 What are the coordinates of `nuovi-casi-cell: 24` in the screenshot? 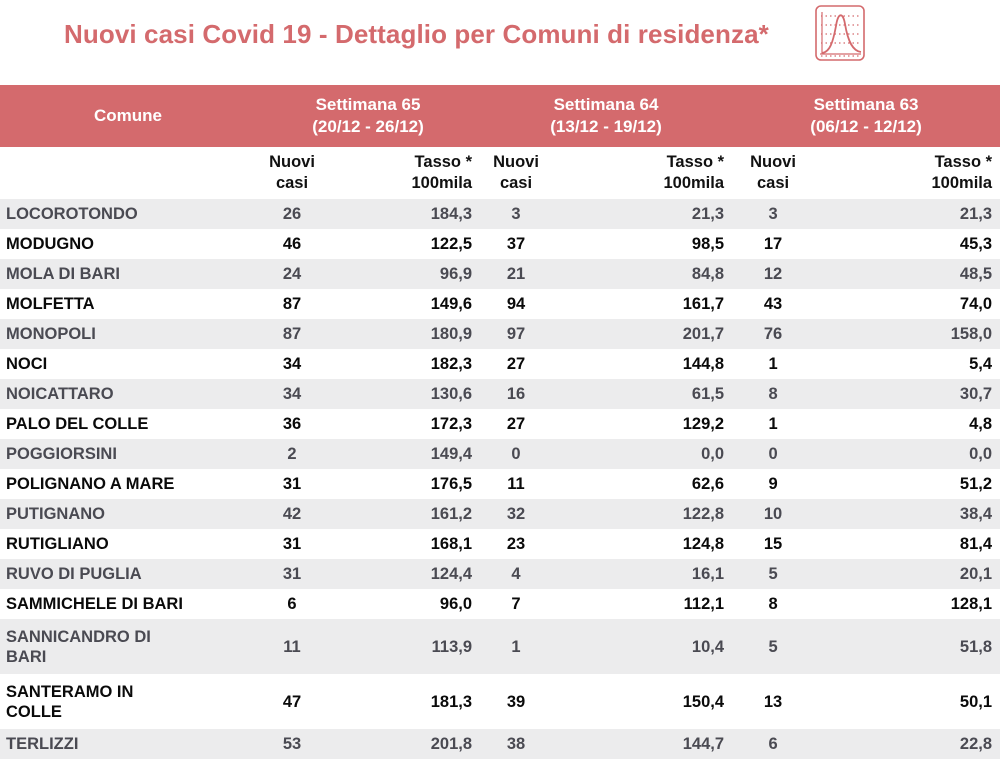 It's located at (292, 274).